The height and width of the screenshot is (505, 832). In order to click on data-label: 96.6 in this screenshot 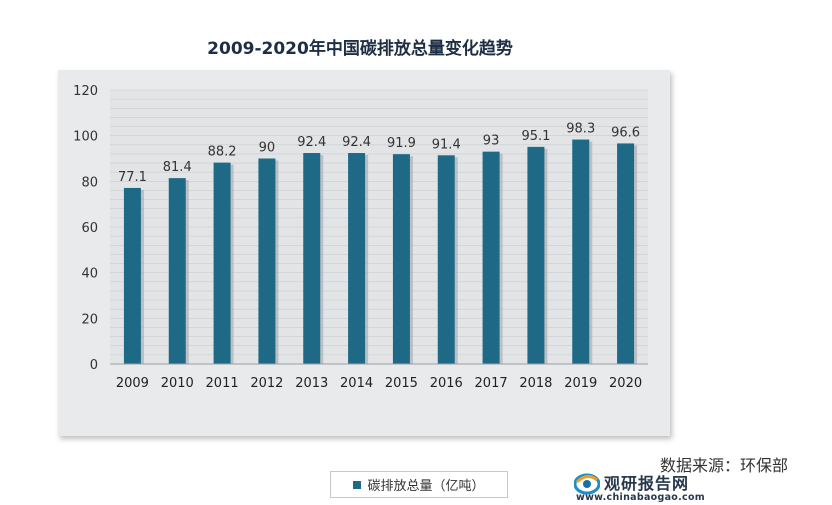, I will do `click(625, 132)`.